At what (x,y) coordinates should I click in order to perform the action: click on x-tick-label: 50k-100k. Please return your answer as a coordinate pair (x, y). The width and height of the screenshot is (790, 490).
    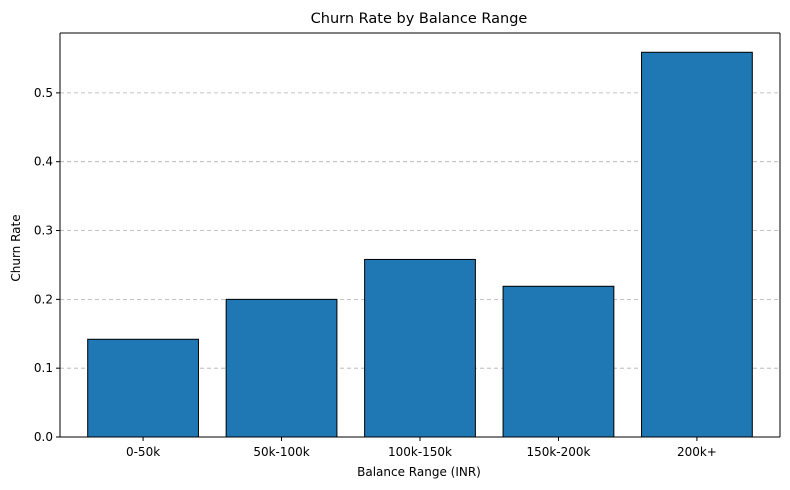
    Looking at the image, I should click on (281, 452).